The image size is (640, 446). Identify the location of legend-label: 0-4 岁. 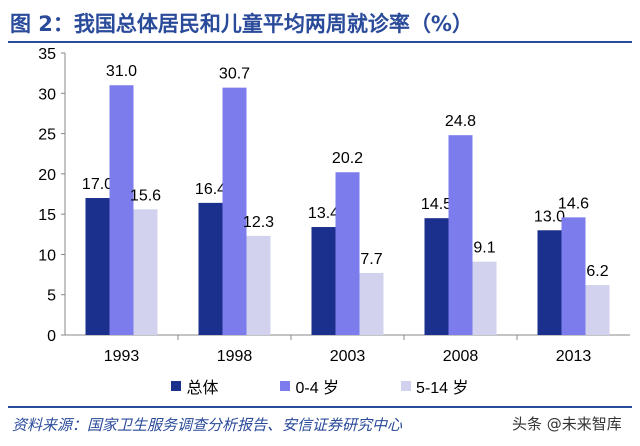
(317, 388).